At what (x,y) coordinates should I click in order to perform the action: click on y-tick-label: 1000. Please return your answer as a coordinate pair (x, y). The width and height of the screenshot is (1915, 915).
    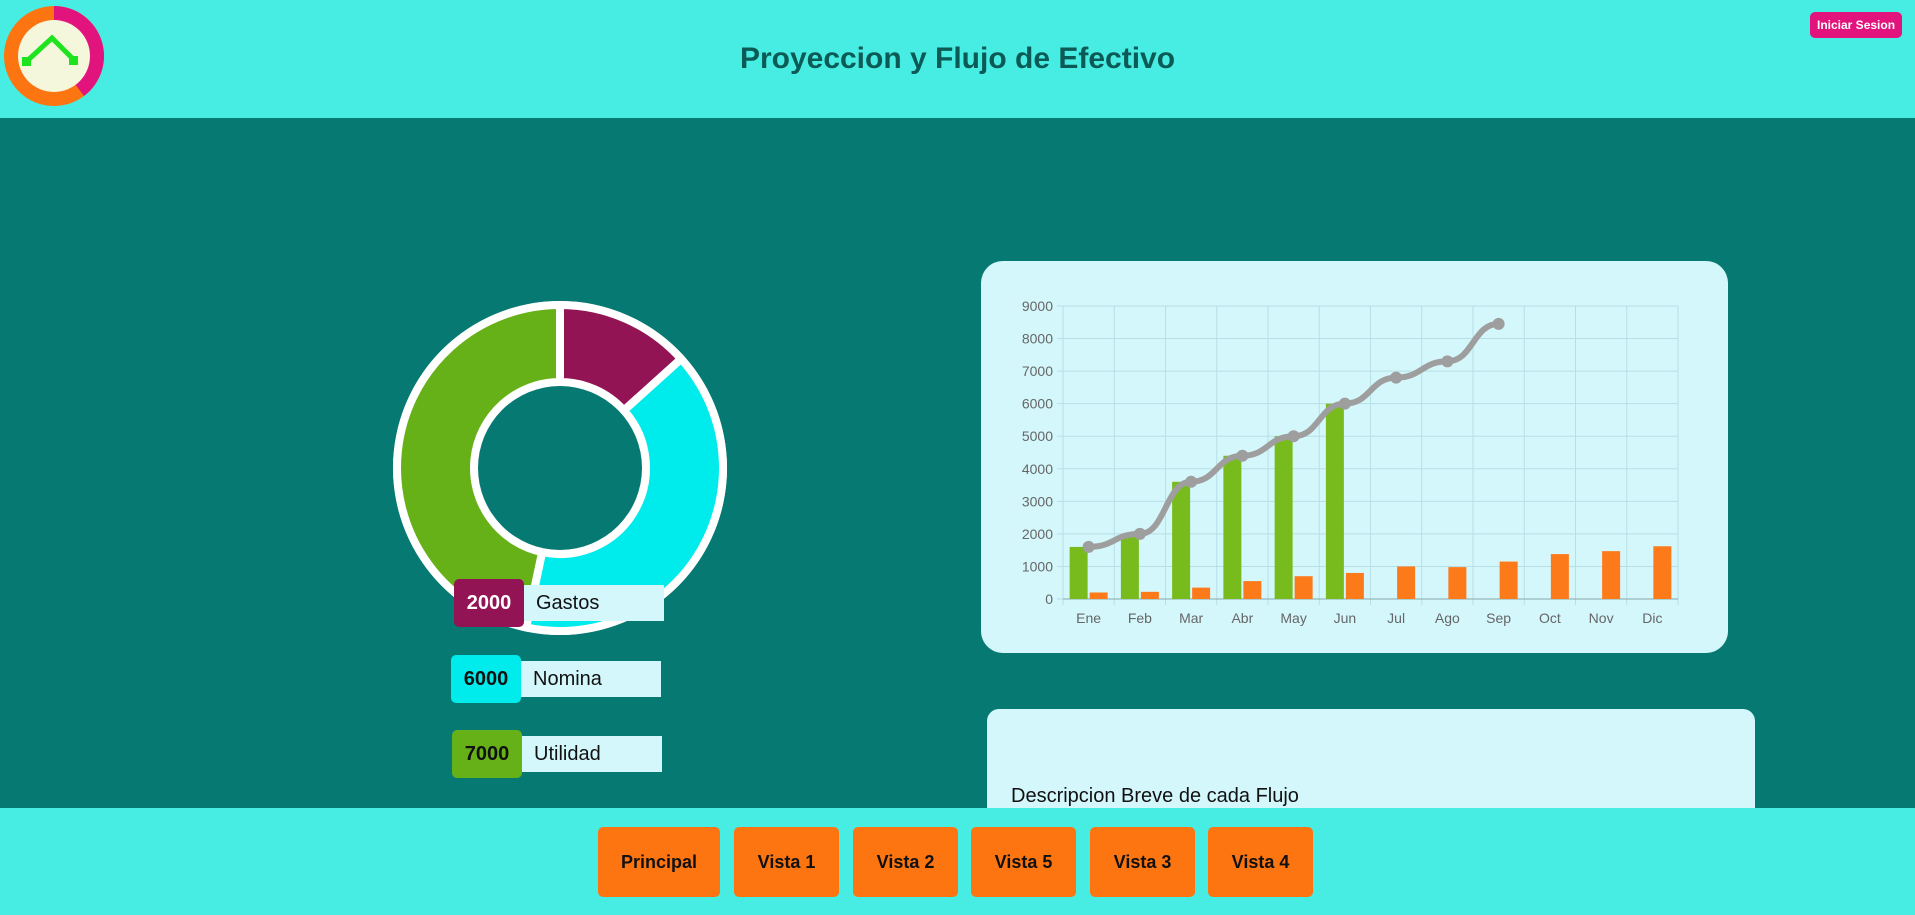
    Looking at the image, I should click on (1037, 566).